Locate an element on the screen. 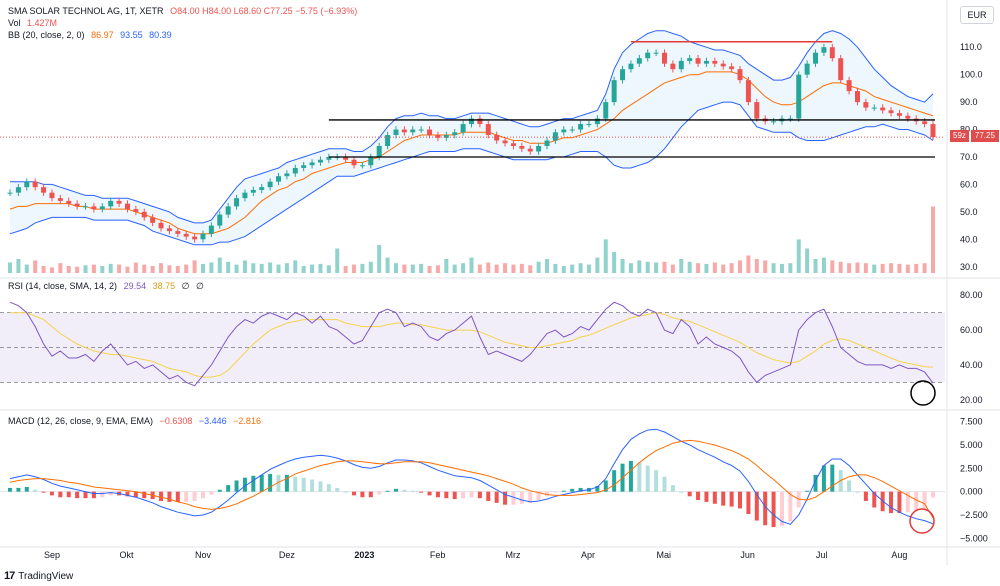 This screenshot has height=586, width=1000. macd-highlight-circle is located at coordinates (922, 521).